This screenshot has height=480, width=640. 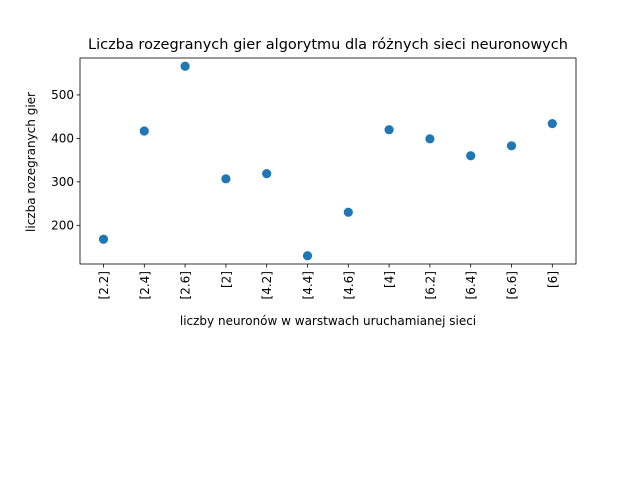 What do you see at coordinates (62, 182) in the screenshot?
I see `y-tick-label: 300` at bounding box center [62, 182].